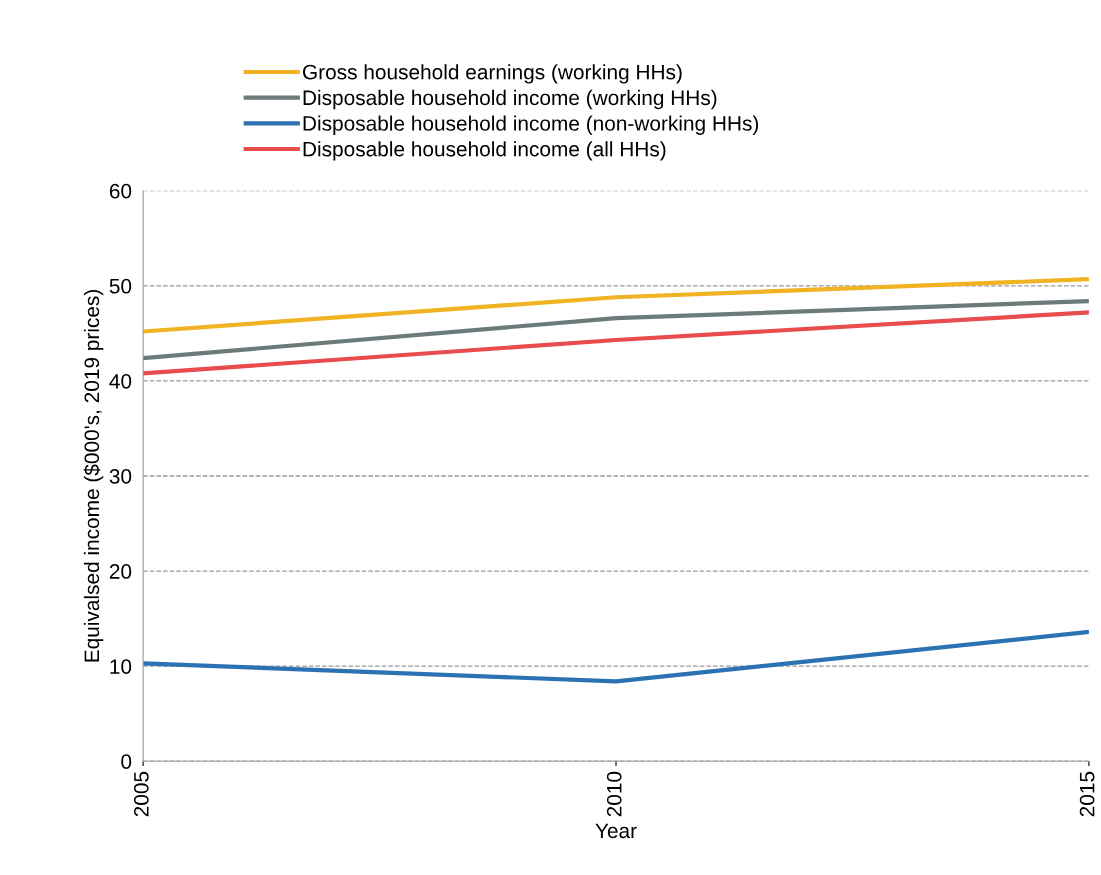 This screenshot has height=875, width=1101. Describe the element at coordinates (492, 74) in the screenshot. I see `legend-label: Gross household earnings (working HHs)` at that location.